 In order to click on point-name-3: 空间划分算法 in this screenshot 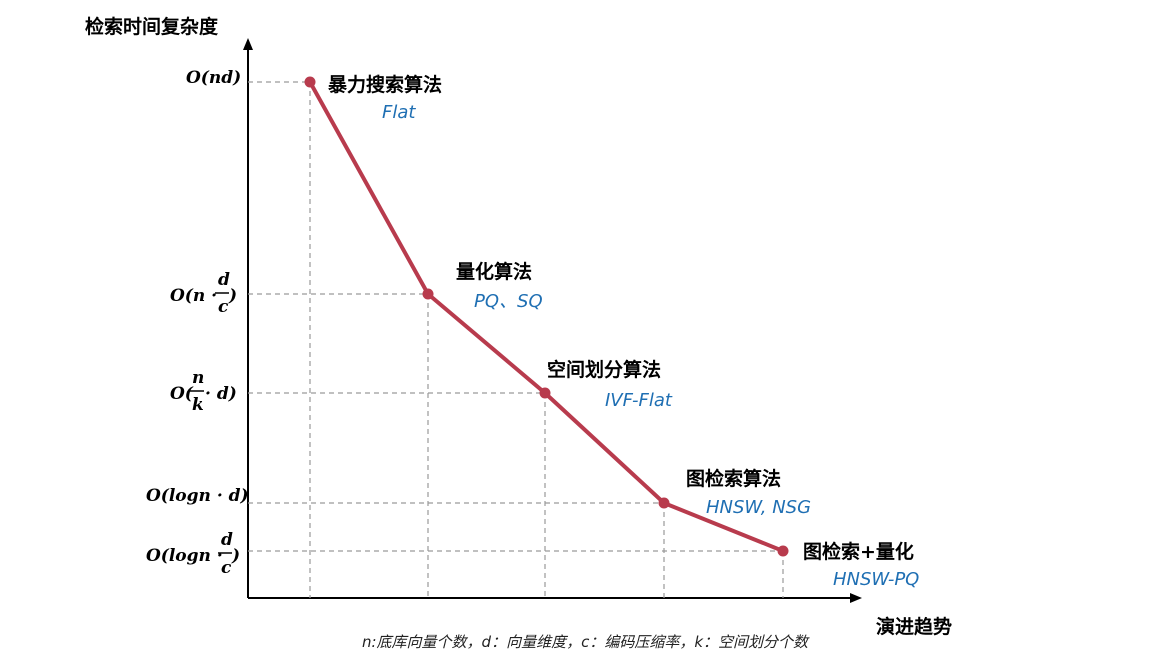, I will do `click(604, 369)`.